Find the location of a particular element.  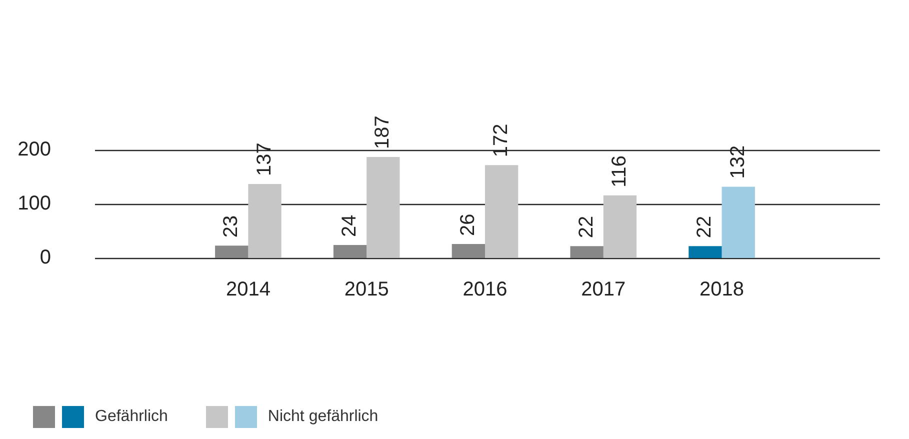

data-label: 187 is located at coordinates (383, 133).